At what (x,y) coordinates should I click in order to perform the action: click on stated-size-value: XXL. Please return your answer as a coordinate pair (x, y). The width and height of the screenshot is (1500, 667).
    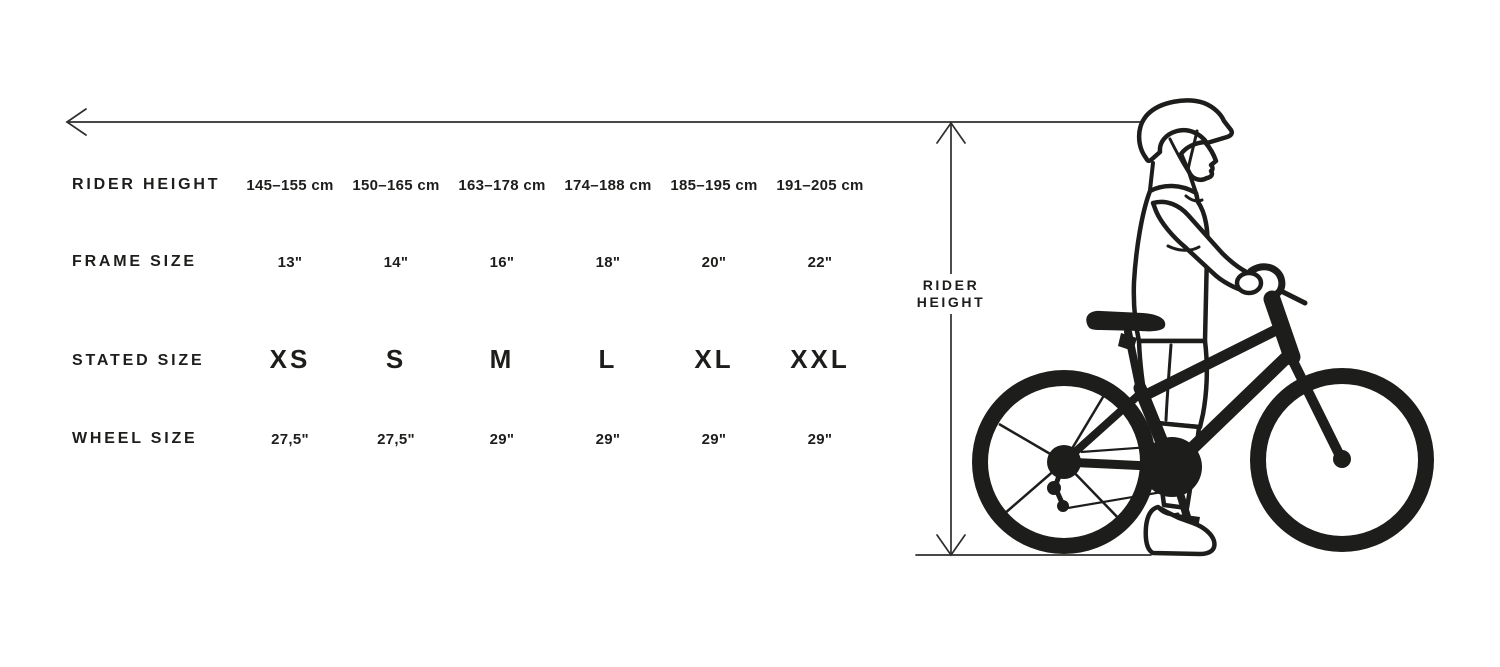
    Looking at the image, I should click on (820, 359).